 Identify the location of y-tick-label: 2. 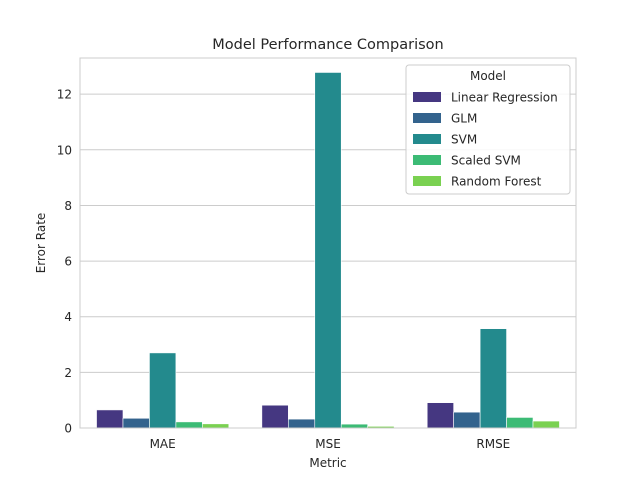
(68, 373).